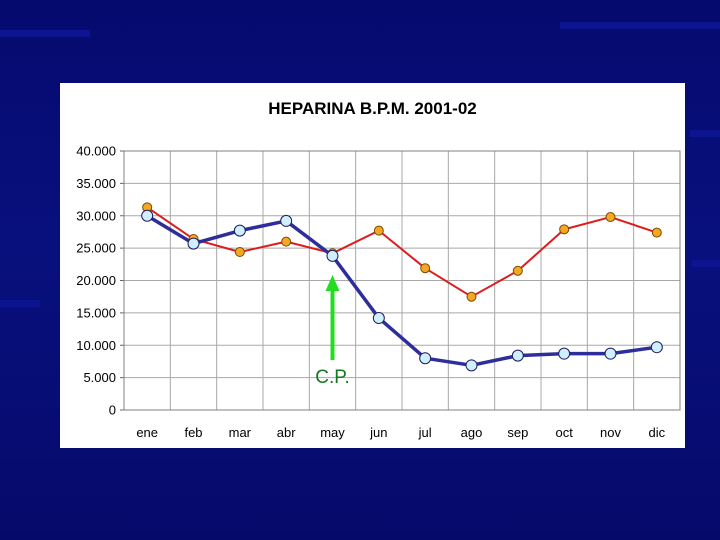 This screenshot has height=540, width=720. What do you see at coordinates (472, 432) in the screenshot?
I see `x-tick-label: ago` at bounding box center [472, 432].